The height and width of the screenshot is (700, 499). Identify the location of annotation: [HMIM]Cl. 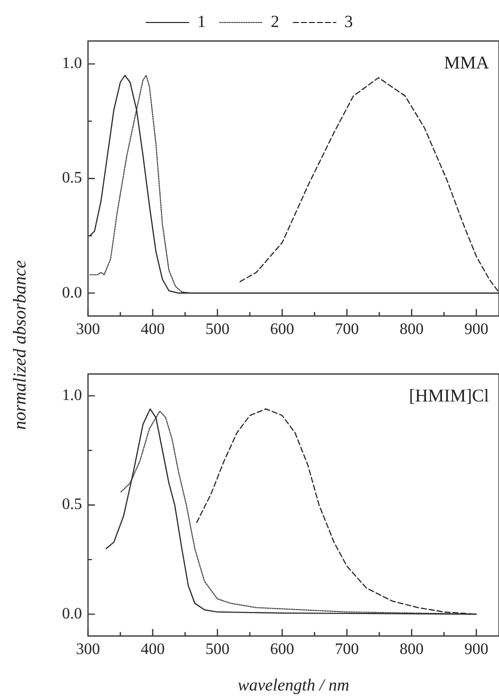
(449, 396).